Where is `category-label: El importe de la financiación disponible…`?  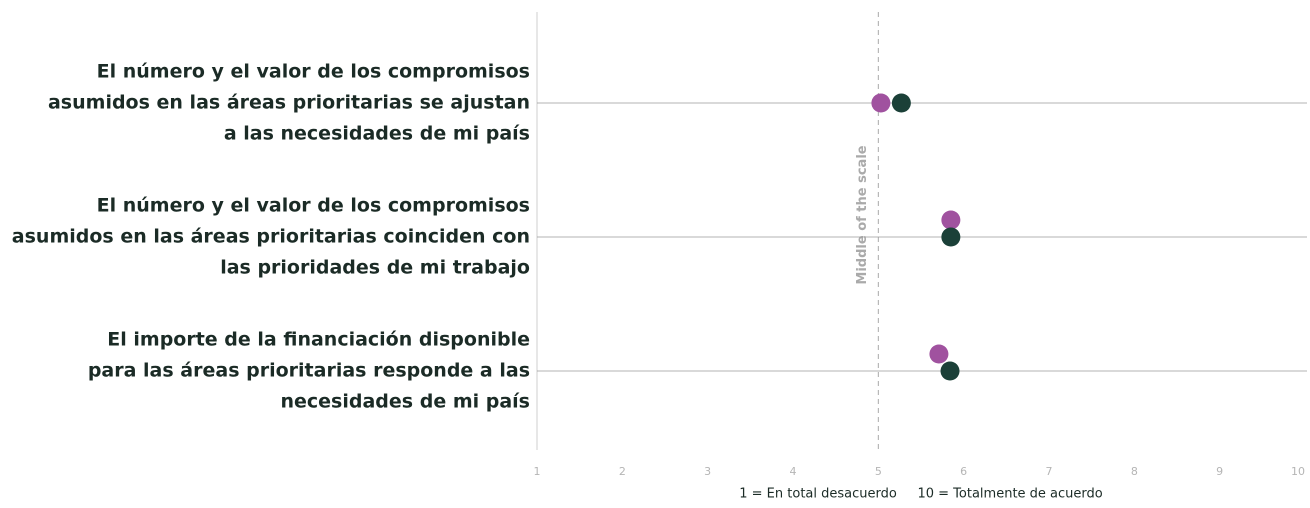
category-label: El importe de la financiación disponible… is located at coordinates (308, 370).